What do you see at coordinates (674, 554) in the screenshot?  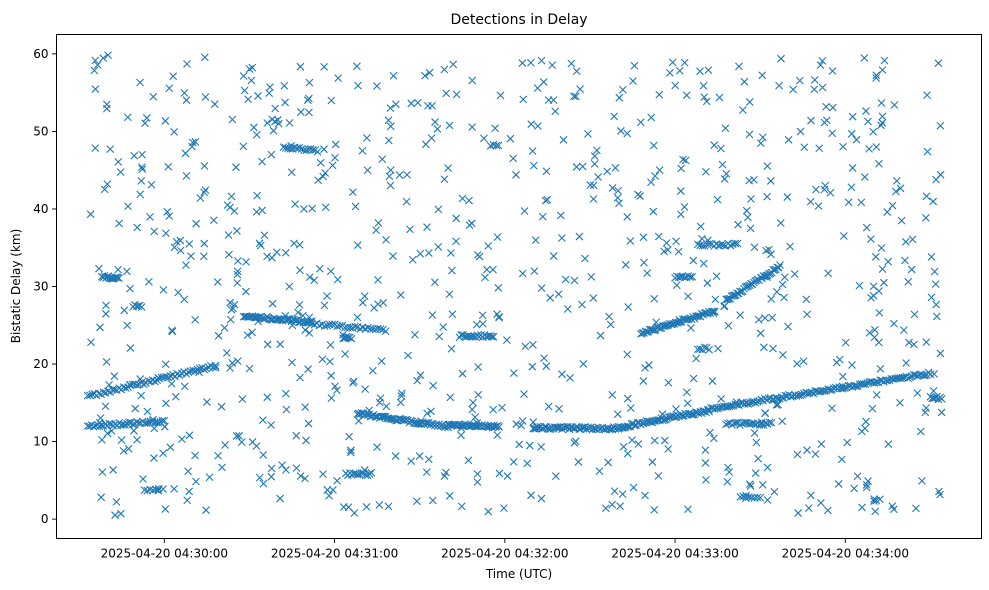 I see `x-tick-label-3: 2025-04-20 04:33:00` at bounding box center [674, 554].